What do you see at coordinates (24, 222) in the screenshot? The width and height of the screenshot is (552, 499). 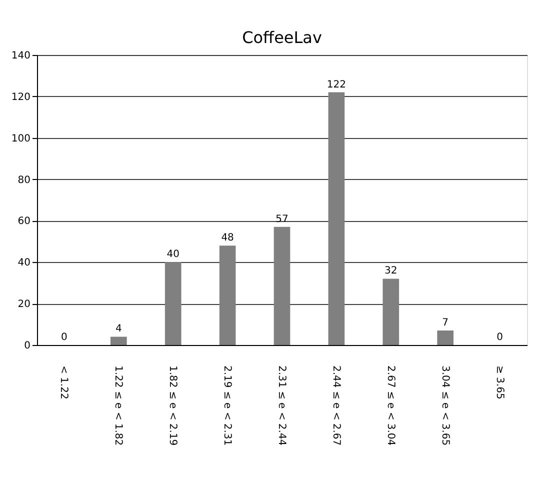 I see `y-tick-label: 60` at bounding box center [24, 222].